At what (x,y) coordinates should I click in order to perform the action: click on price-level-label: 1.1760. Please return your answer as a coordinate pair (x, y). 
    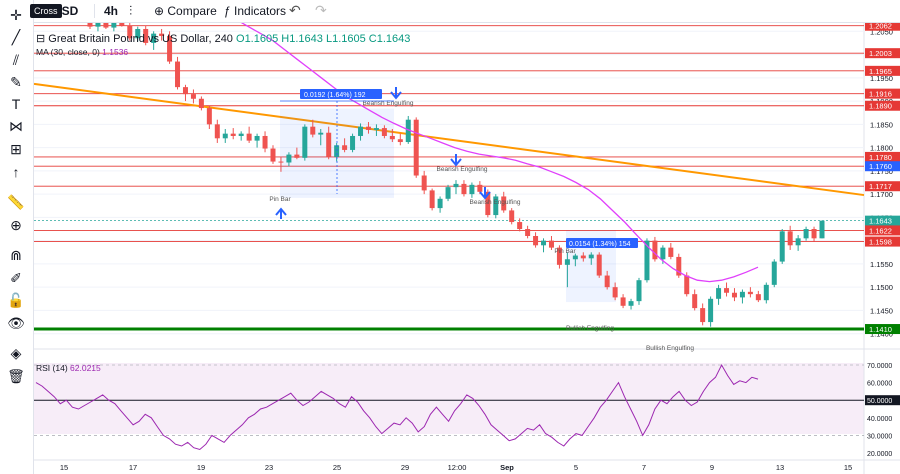
    Looking at the image, I should click on (880, 166).